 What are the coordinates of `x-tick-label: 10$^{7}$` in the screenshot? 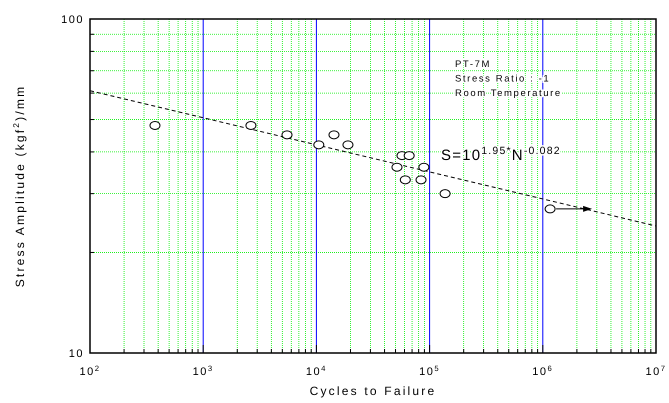 It's located at (656, 371).